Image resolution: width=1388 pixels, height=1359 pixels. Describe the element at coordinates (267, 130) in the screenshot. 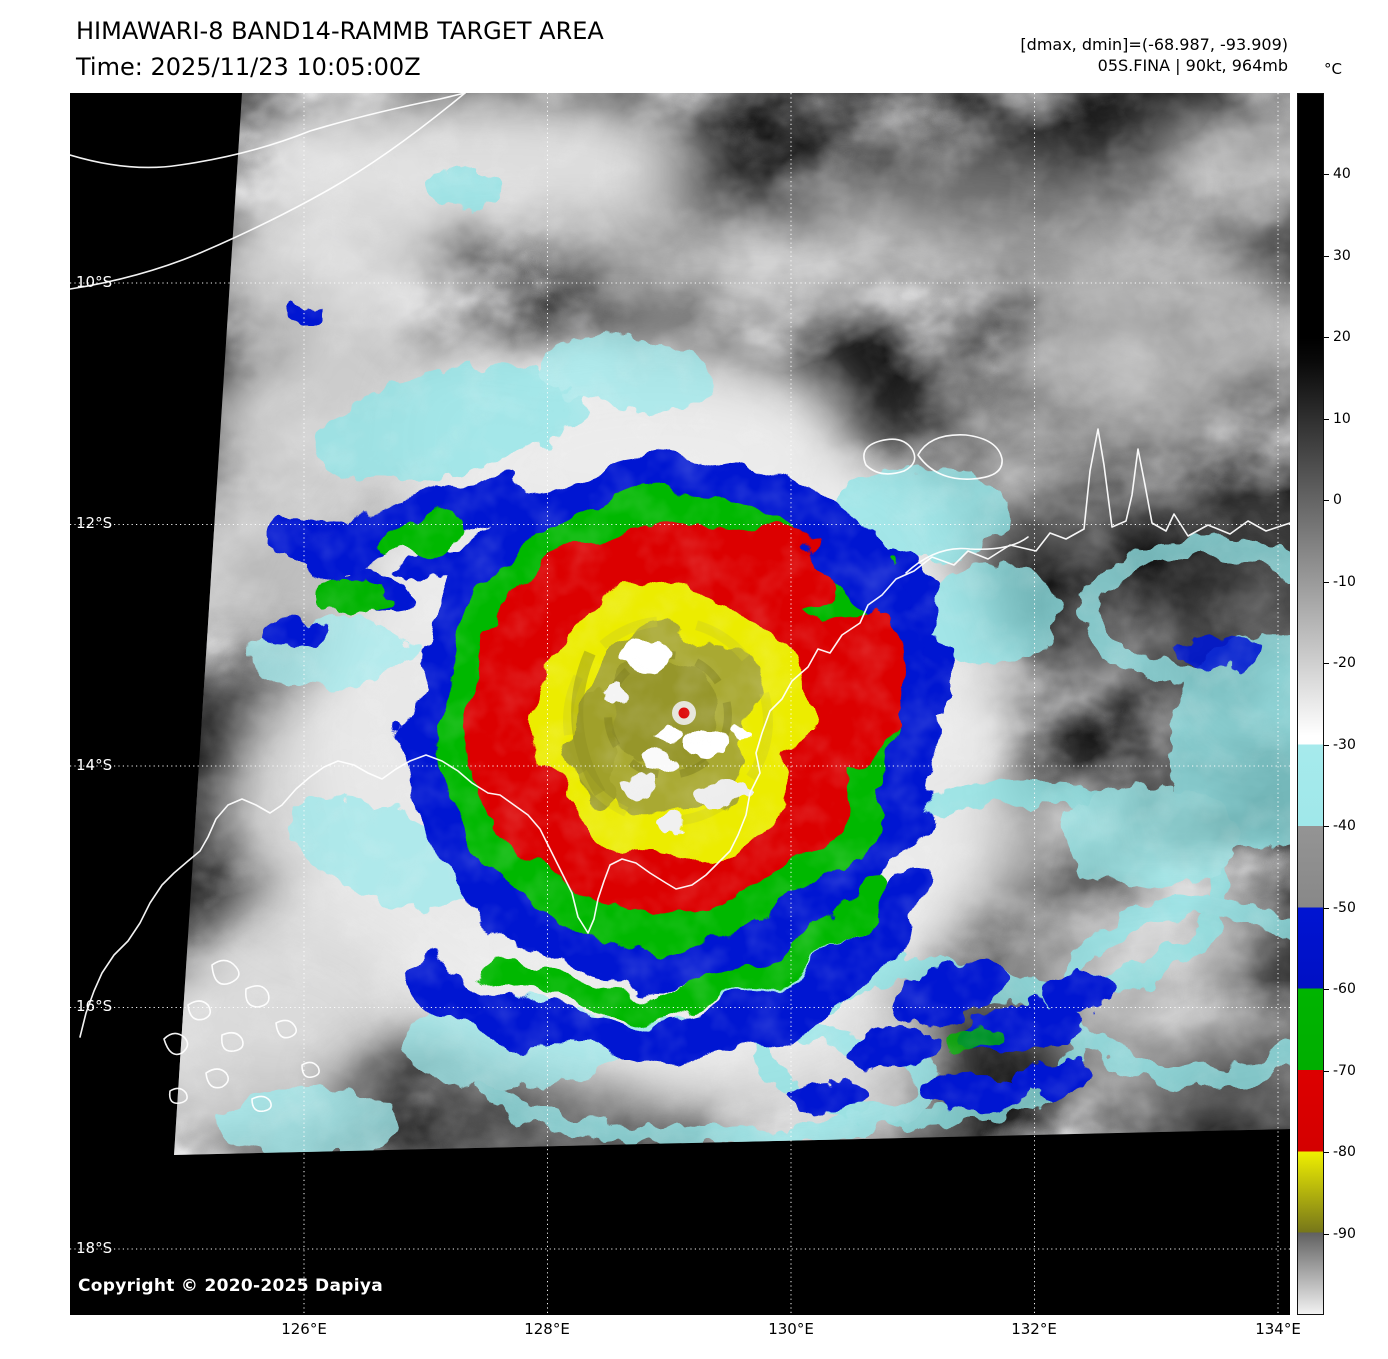

I see `coastline-timor-north` at that location.